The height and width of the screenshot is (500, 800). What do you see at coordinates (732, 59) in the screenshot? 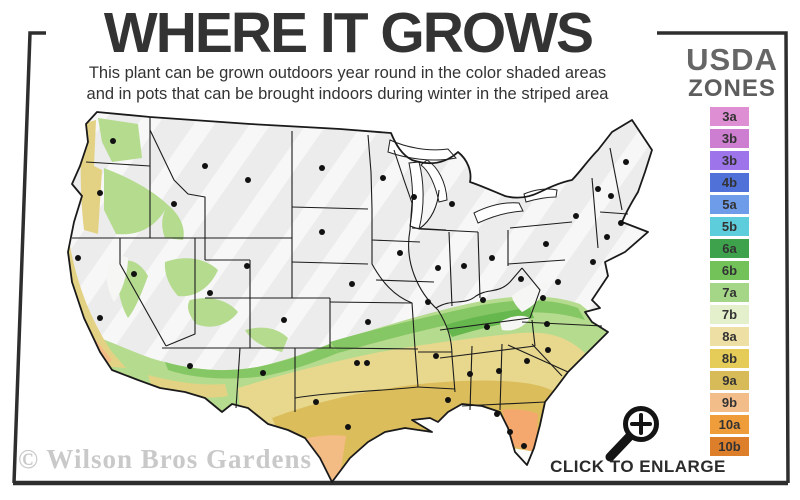
I see `legend-title-usda: USDA` at bounding box center [732, 59].